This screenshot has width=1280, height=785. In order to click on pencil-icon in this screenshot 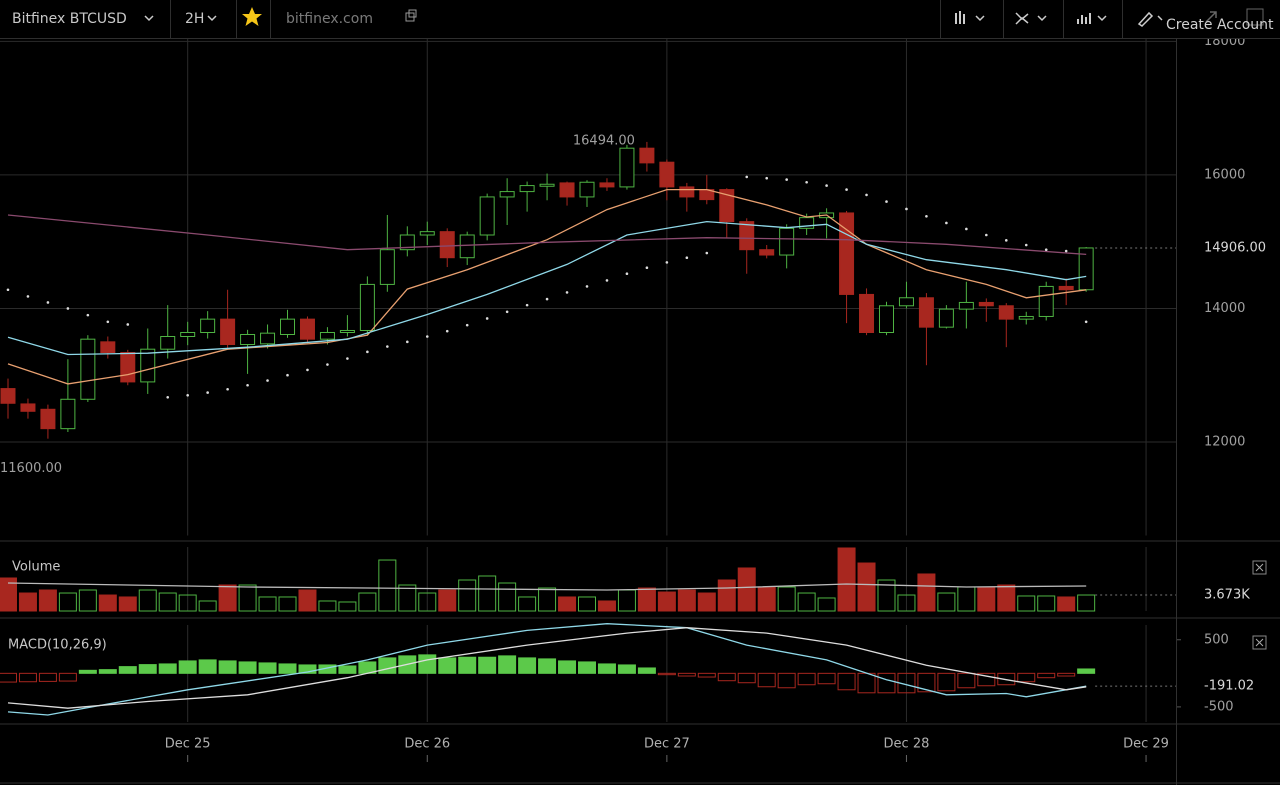, I will do `click(1145, 19)`.